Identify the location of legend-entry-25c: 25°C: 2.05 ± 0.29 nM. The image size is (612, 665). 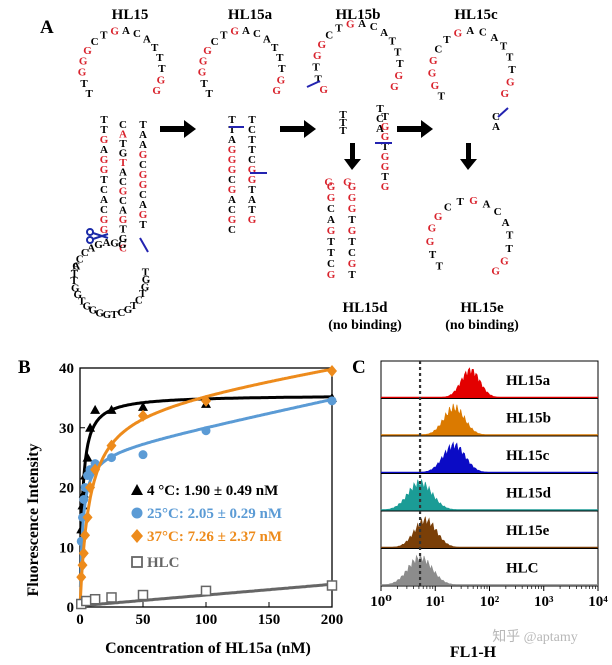
(215, 514).